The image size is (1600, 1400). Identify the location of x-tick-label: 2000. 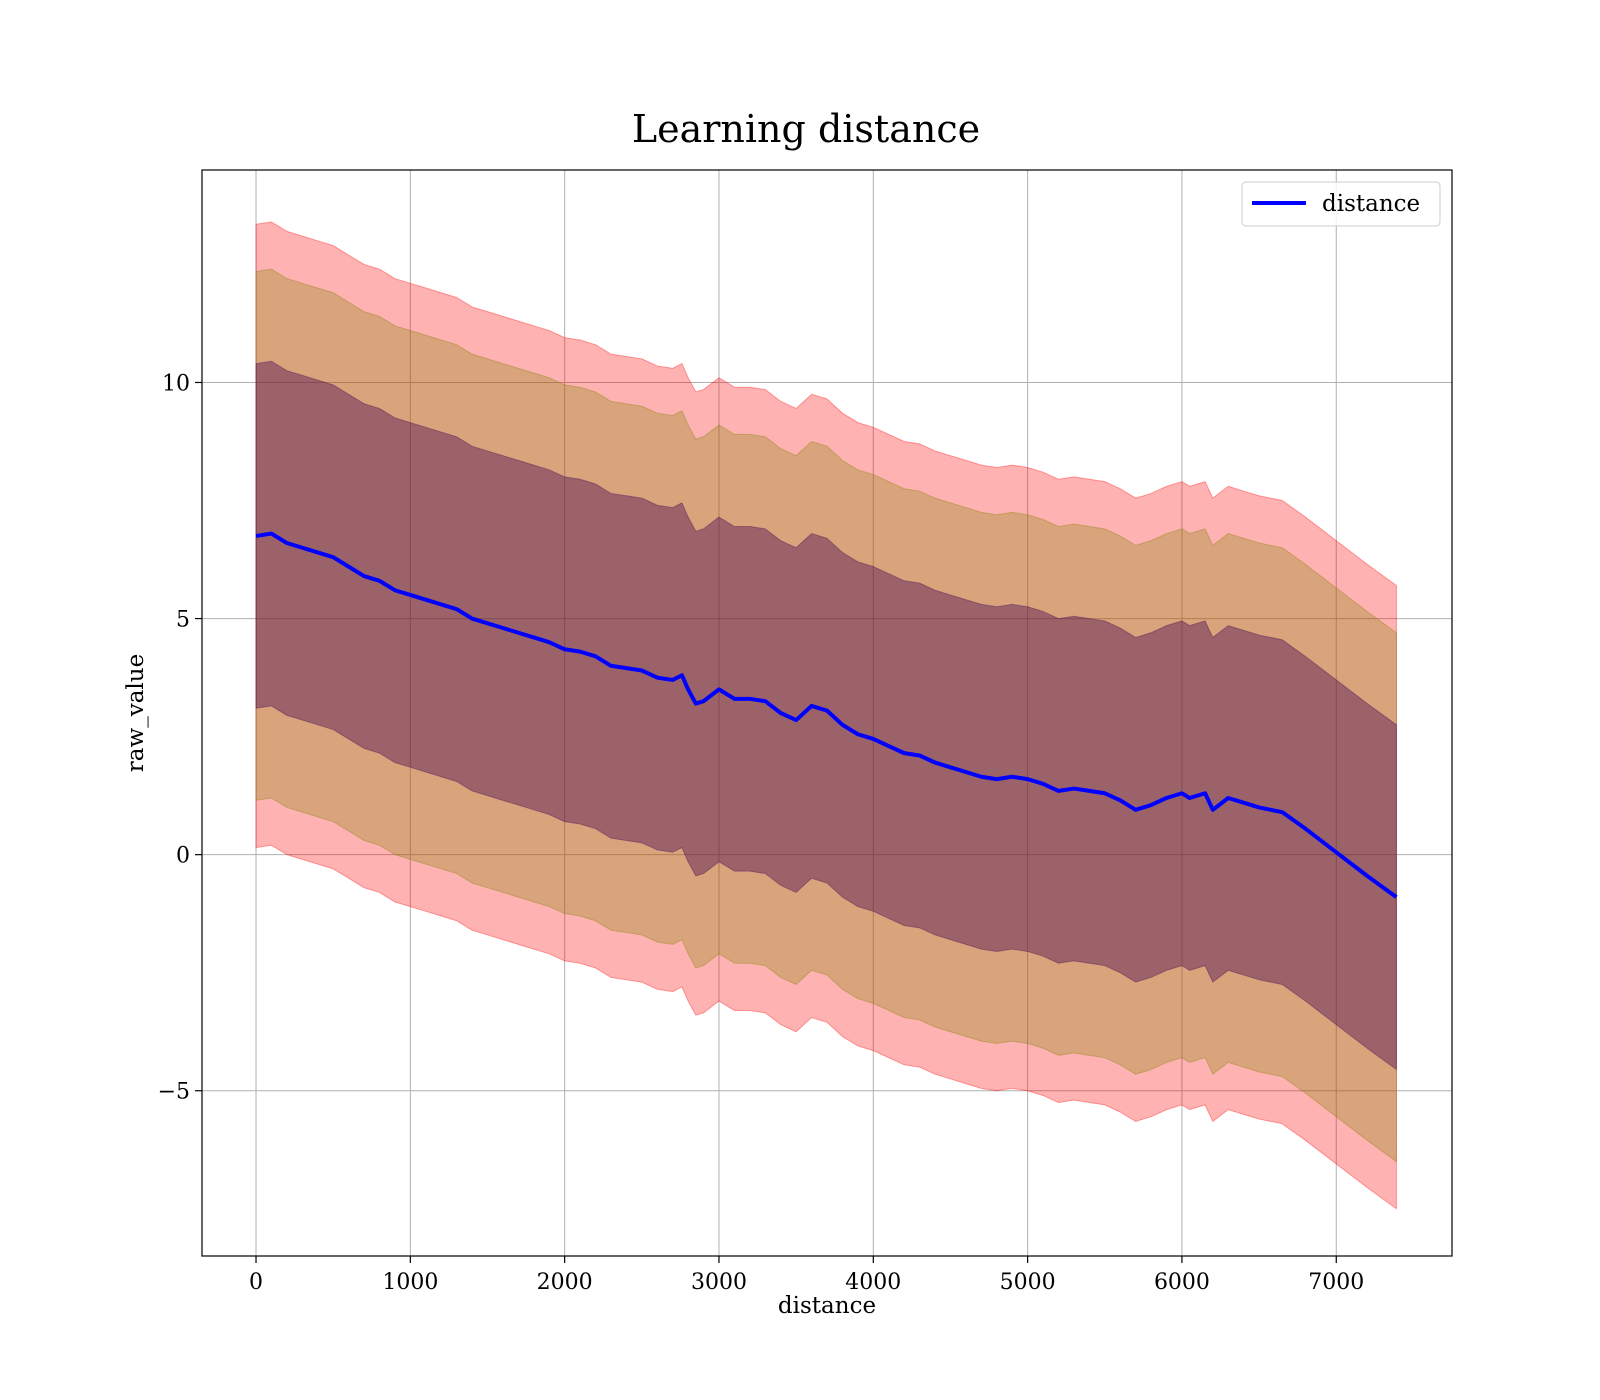
(565, 1282).